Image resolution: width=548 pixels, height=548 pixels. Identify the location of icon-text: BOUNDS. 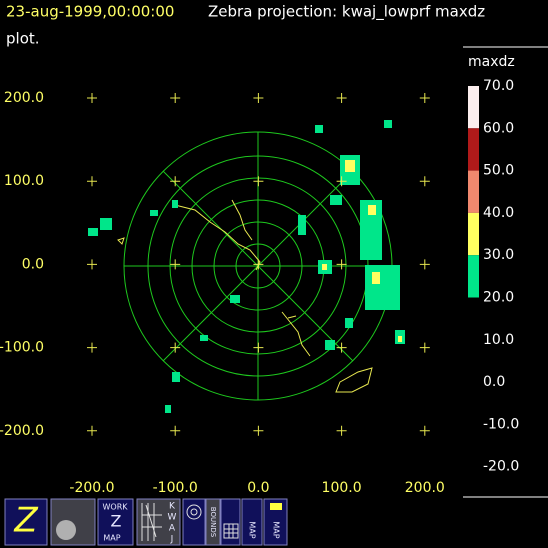
(213, 522).